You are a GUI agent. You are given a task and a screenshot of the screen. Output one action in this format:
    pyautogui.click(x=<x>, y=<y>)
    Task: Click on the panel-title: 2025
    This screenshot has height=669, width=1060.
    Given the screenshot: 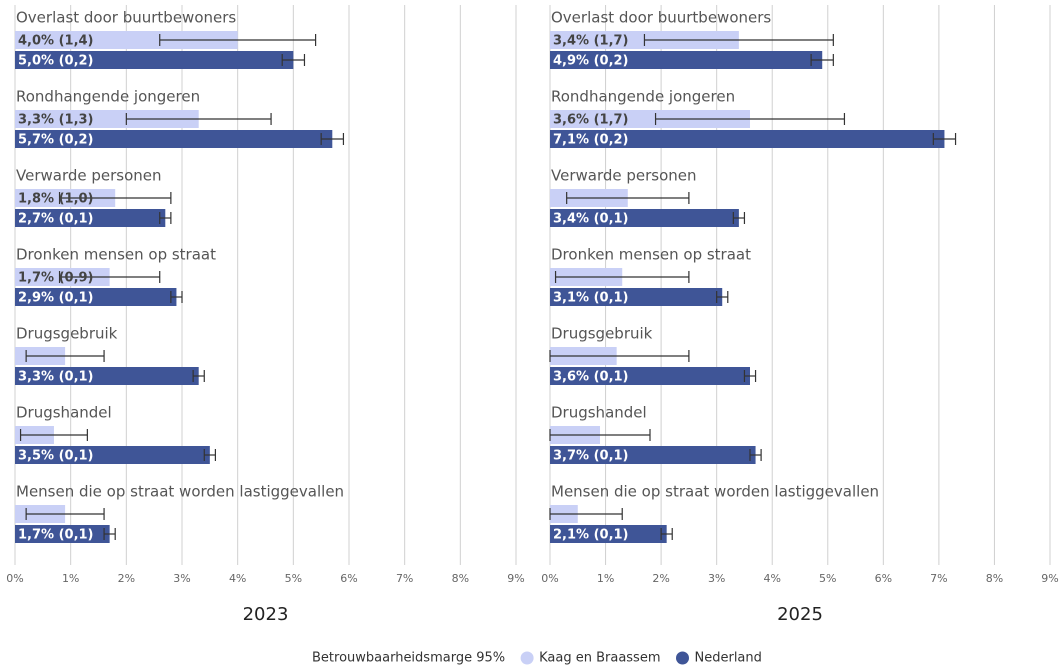 What is the action you would take?
    pyautogui.click(x=800, y=614)
    